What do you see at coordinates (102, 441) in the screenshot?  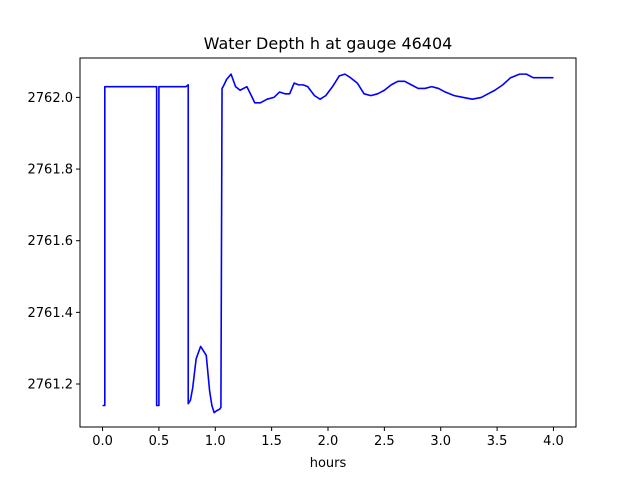 I see `x-tick-label: 0.0` at bounding box center [102, 441].